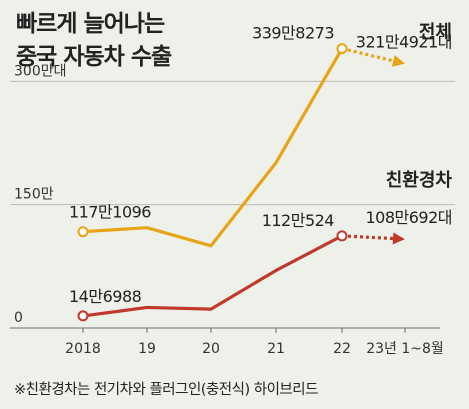 The height and width of the screenshot is (409, 469). I want to click on y-tick-label: 300만대, so click(40, 71).